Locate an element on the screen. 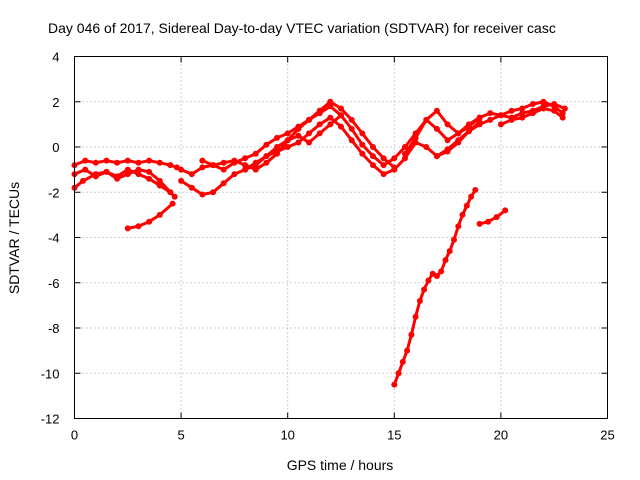 This screenshot has width=640, height=480. y-tick-label: 2 is located at coordinates (55, 102).